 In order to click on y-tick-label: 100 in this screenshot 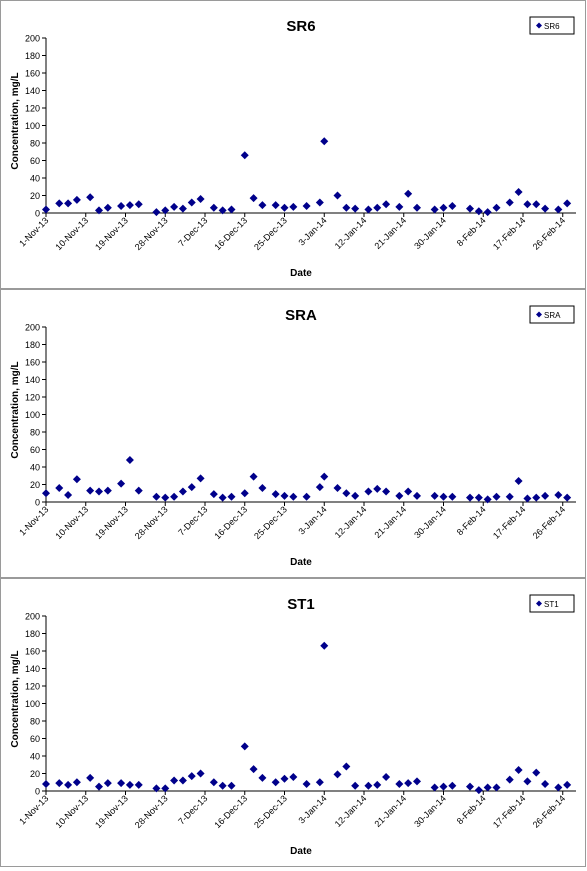, I will do `click(32, 415)`.